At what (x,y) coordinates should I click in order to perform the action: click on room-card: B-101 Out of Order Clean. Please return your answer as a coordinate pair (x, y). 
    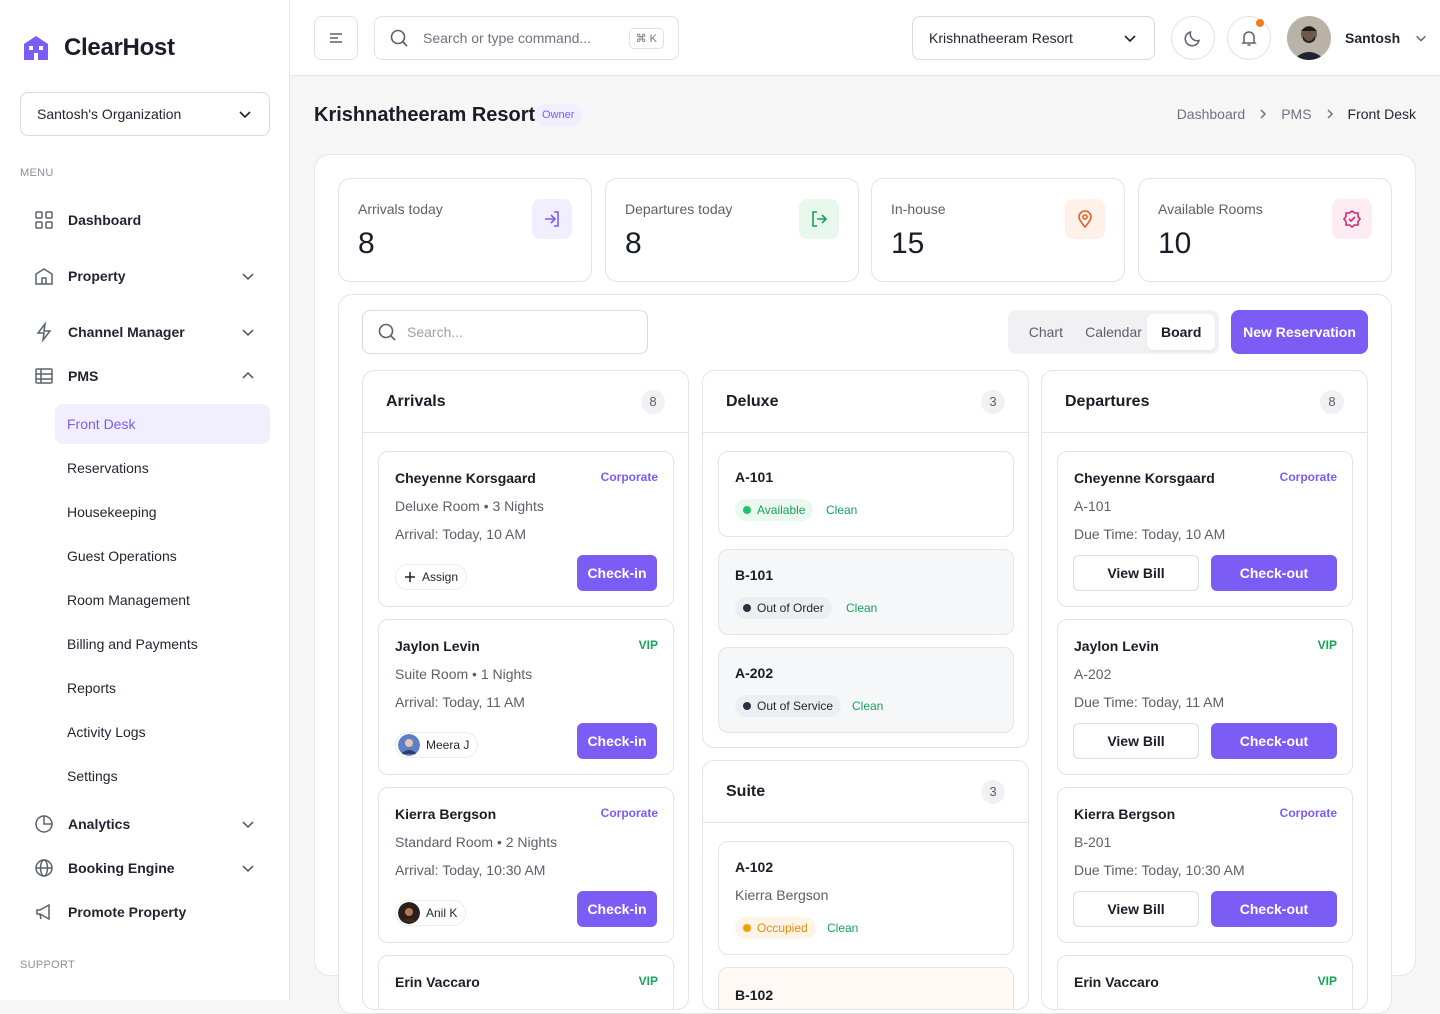
    Looking at the image, I should click on (866, 592).